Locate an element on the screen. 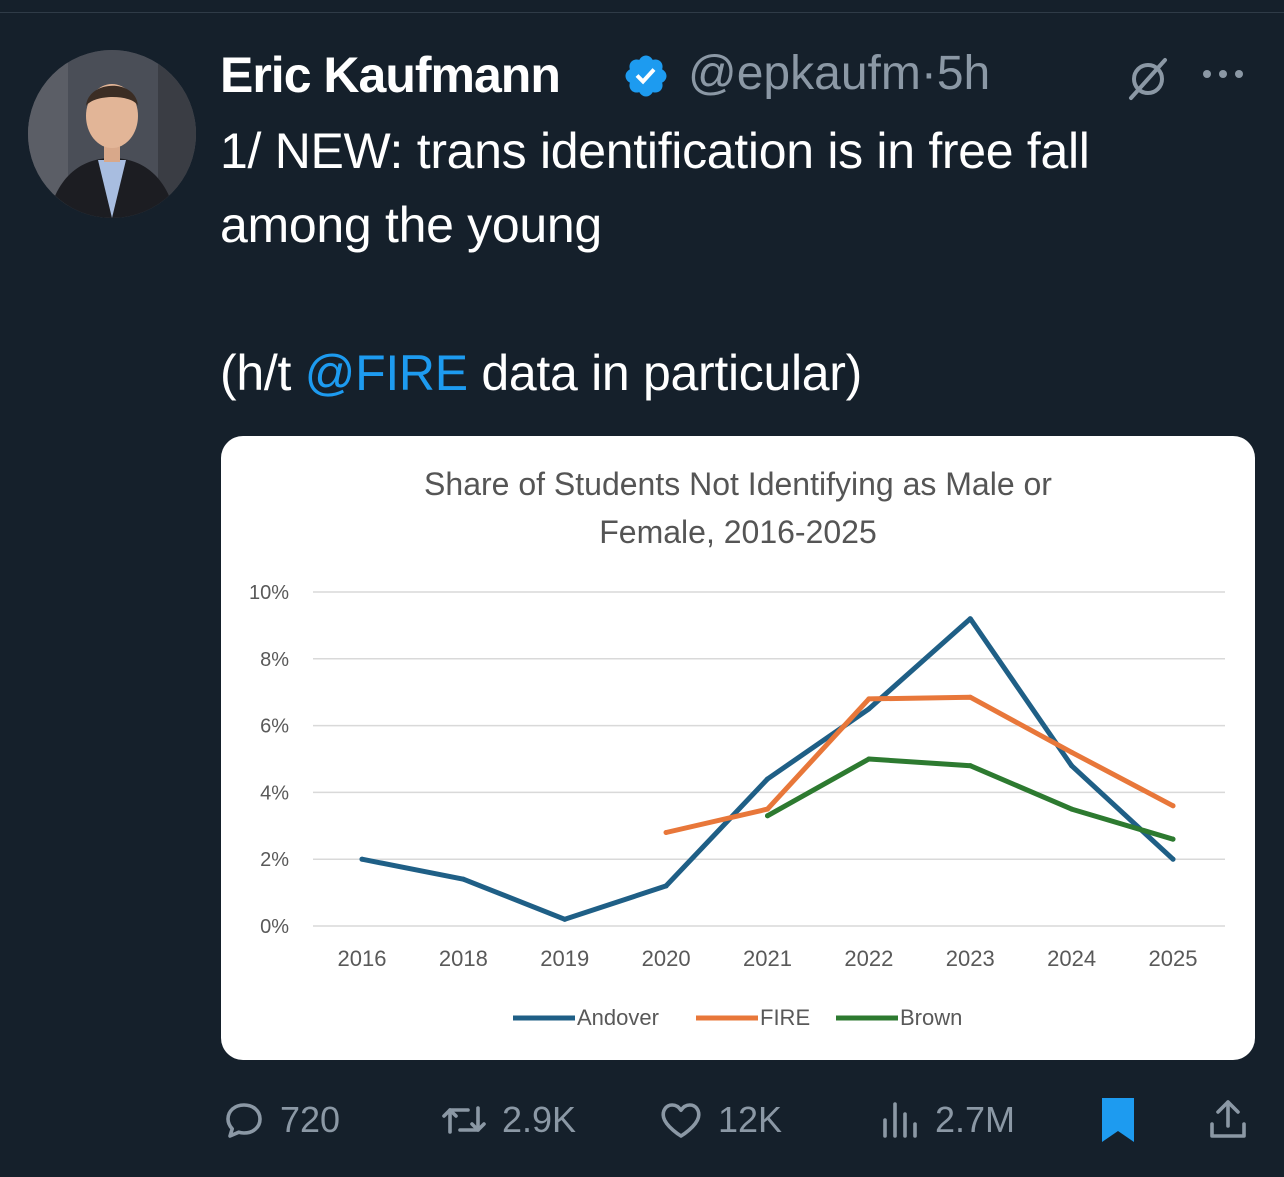 The height and width of the screenshot is (1177, 1284). author-name: Eric Kaufmann is located at coordinates (390, 75).